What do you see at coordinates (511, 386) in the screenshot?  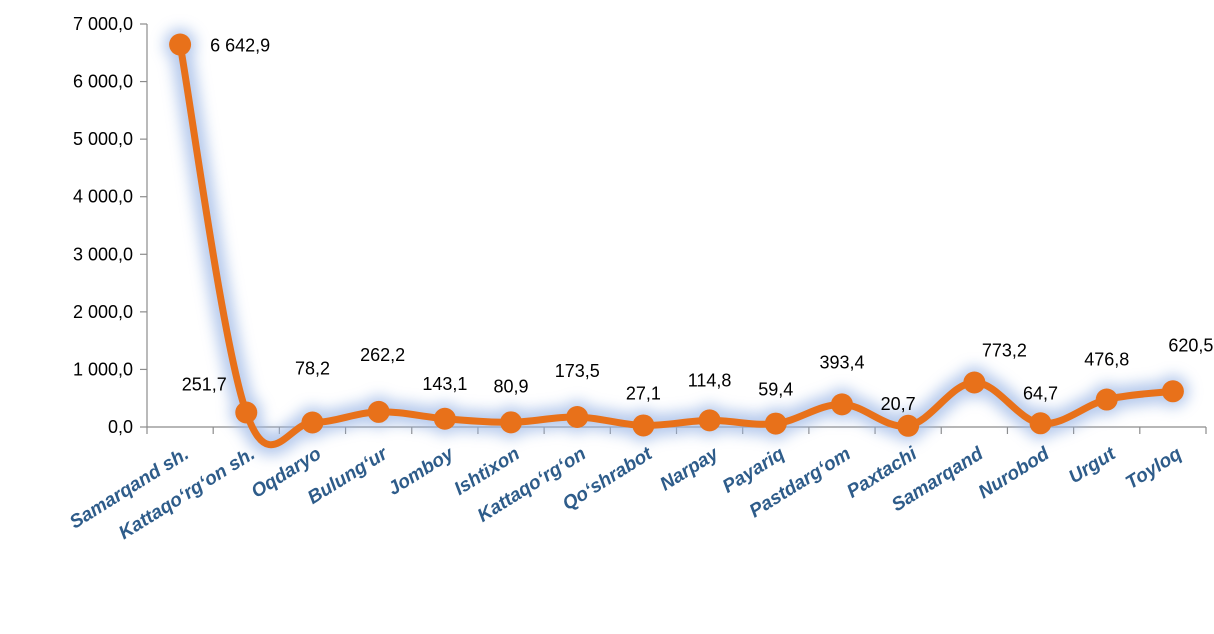 I see `data-label-5: 80,9` at bounding box center [511, 386].